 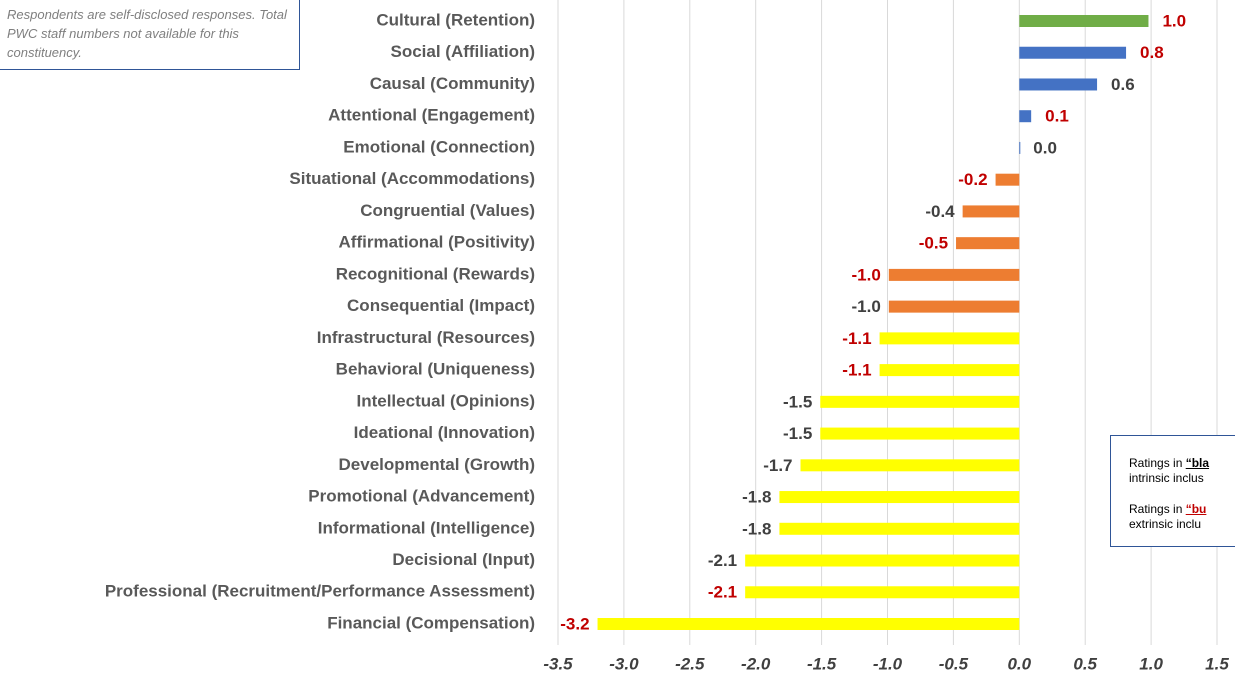 What do you see at coordinates (1165, 524) in the screenshot?
I see `note-text: extrinsic inclu` at bounding box center [1165, 524].